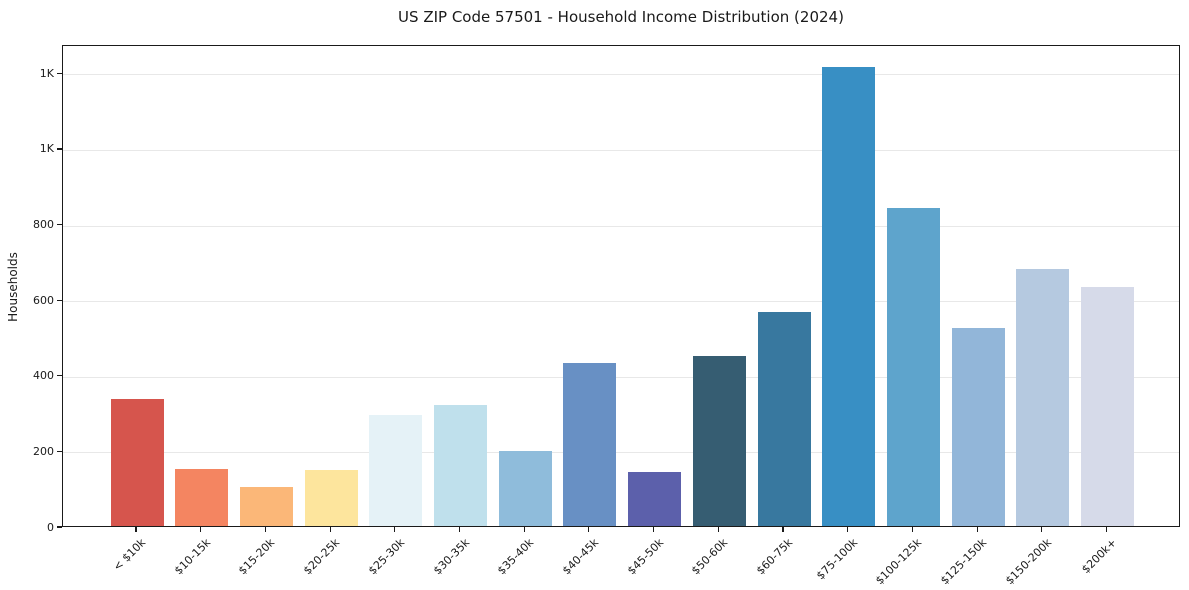 Image resolution: width=1189 pixels, height=590 pixels. Describe the element at coordinates (43, 300) in the screenshot. I see `y-tick-label: 600` at that location.